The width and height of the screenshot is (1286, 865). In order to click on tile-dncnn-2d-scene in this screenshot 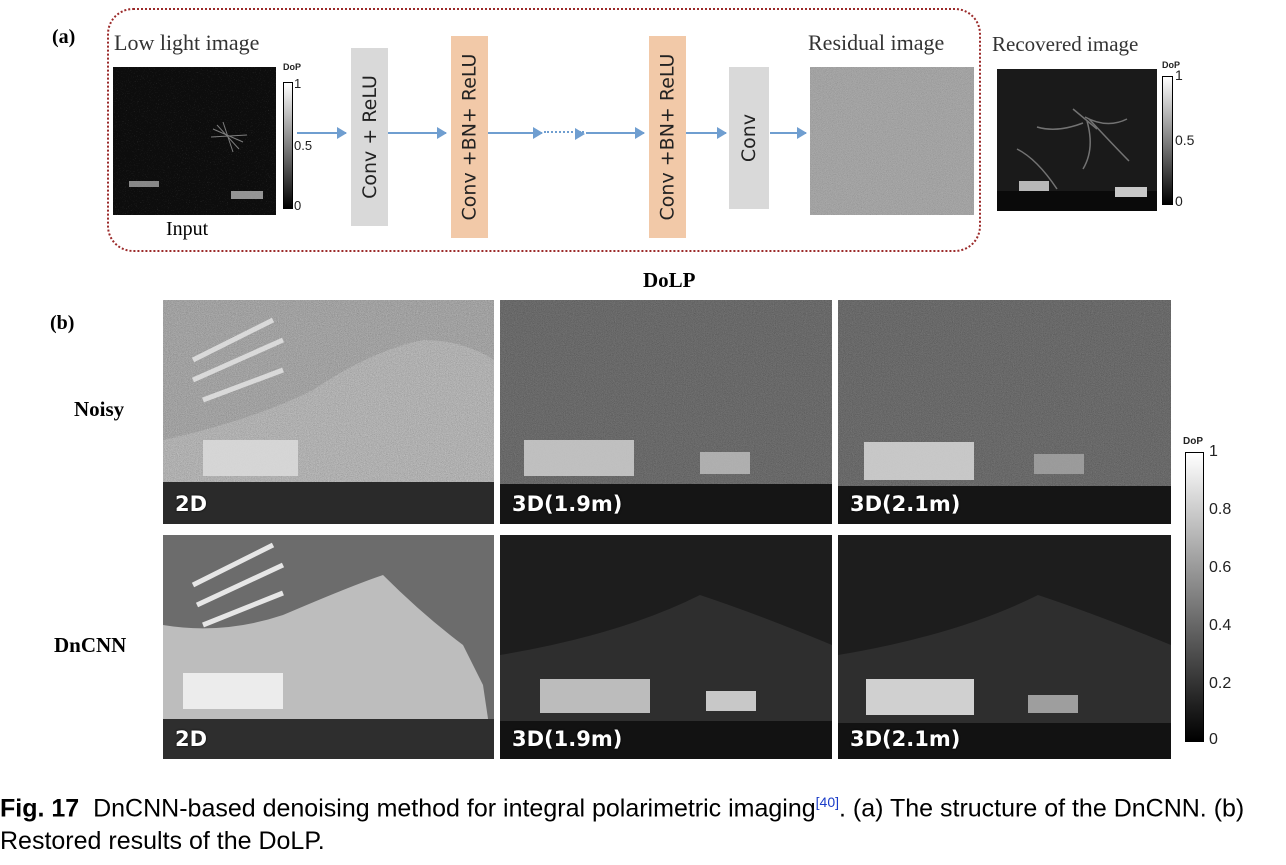, I will do `click(328, 647)`.